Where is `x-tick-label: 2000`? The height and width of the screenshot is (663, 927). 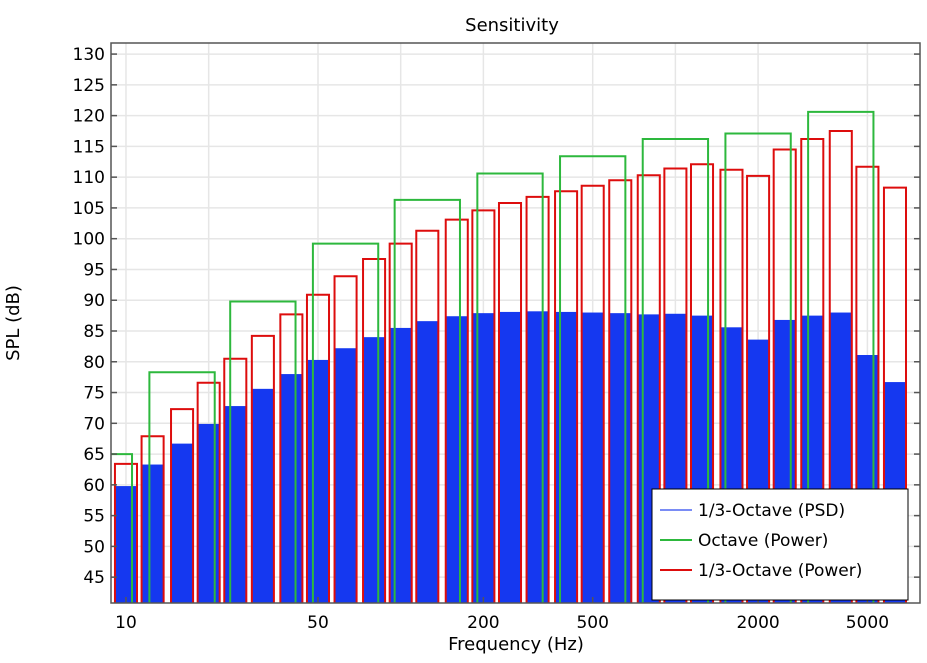
x-tick-label: 2000 is located at coordinates (757, 623).